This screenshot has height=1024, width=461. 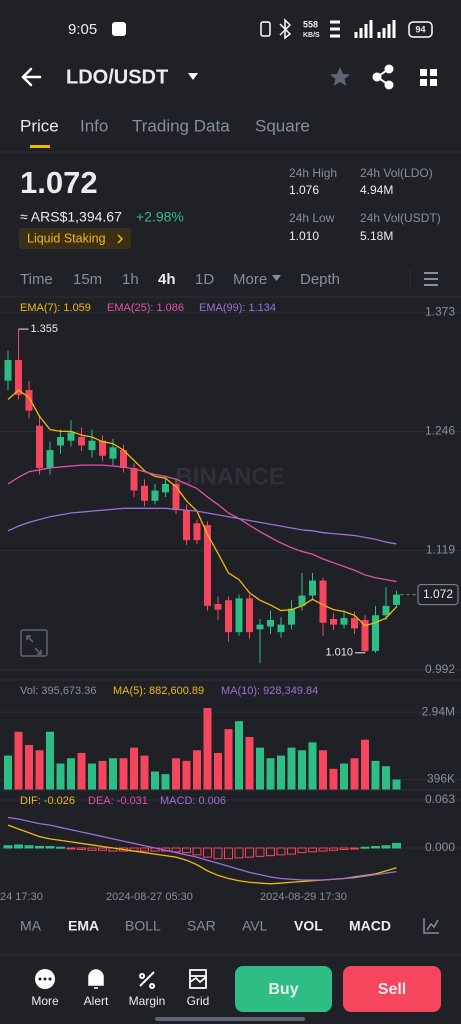 I want to click on indicator: MACD, so click(x=370, y=926).